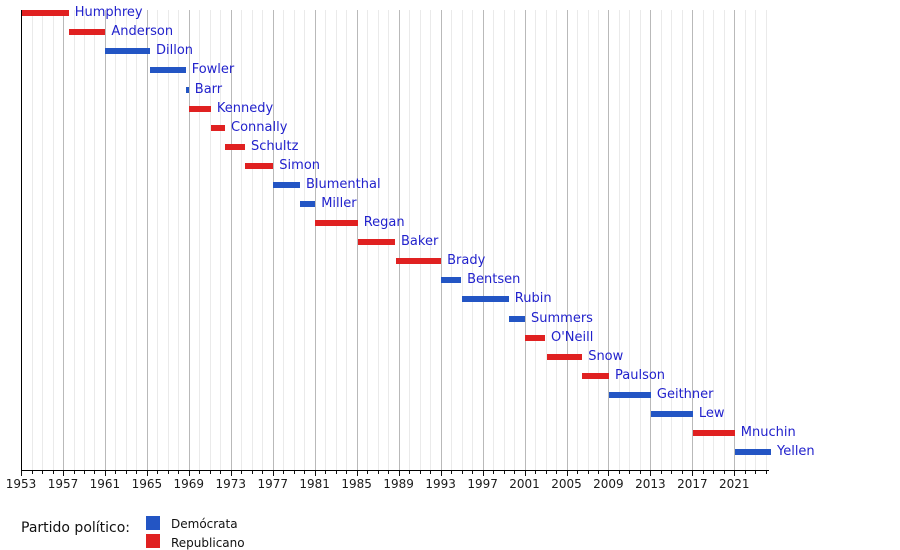 This screenshot has height=550, width=900. I want to click on republican-swatch, so click(153, 541).